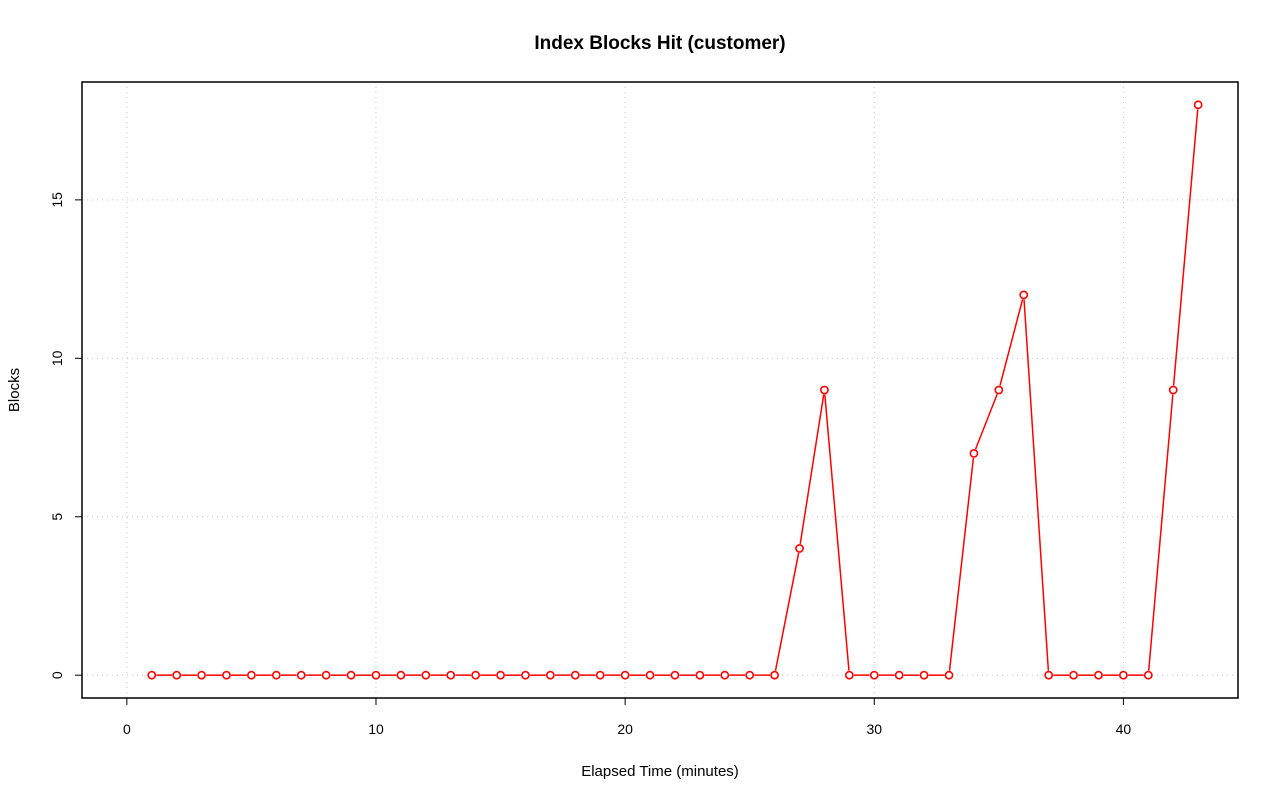  Describe the element at coordinates (57, 358) in the screenshot. I see `y-tick-label: 10` at that location.